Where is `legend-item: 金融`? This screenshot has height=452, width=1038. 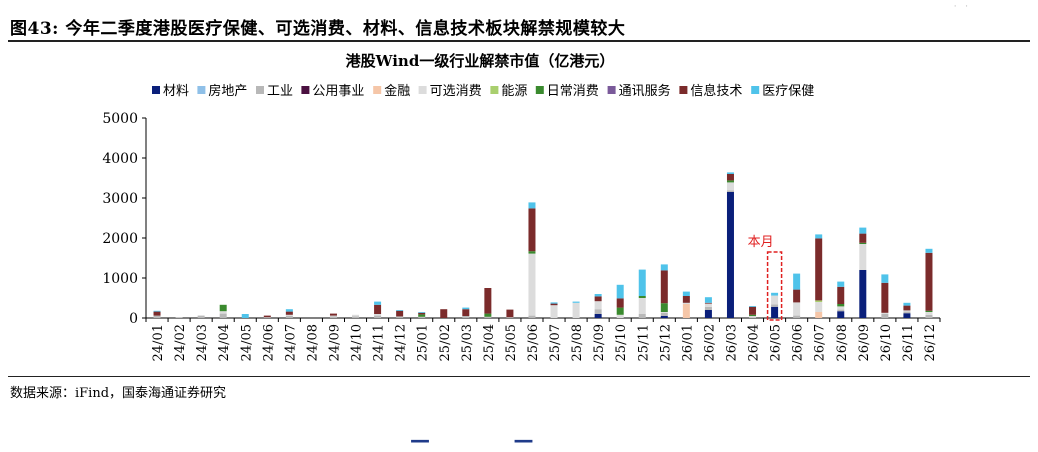 legend-item: 金融 is located at coordinates (391, 91).